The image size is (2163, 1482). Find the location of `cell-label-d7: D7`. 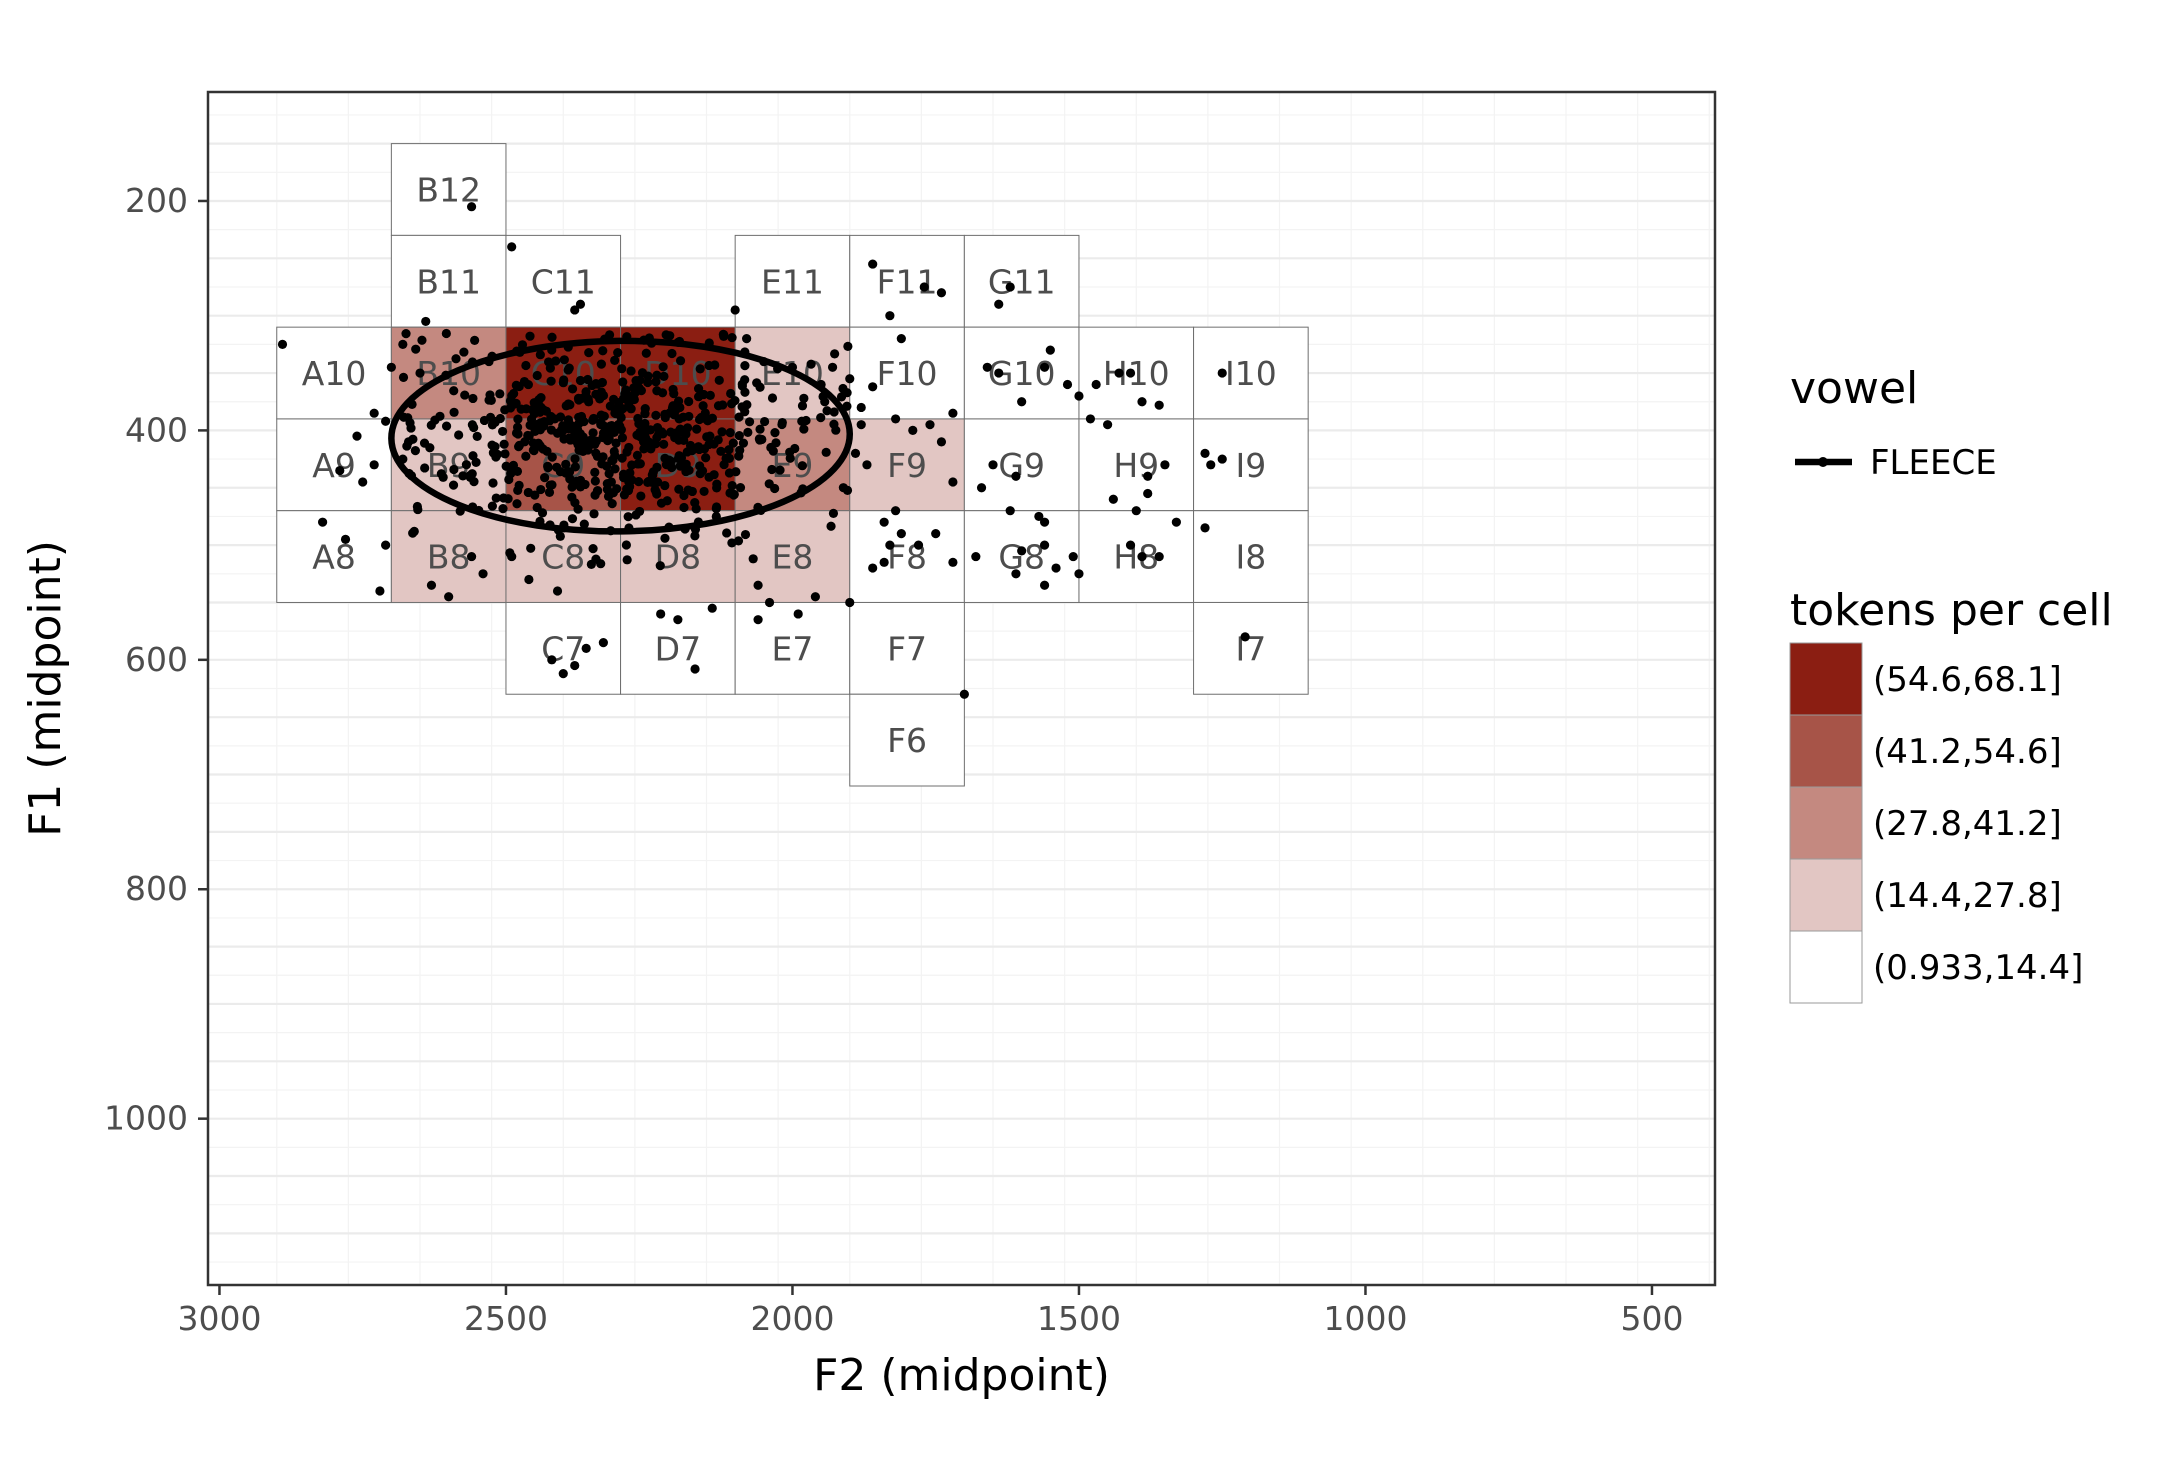

cell-label-d7: D7 is located at coordinates (678, 648).